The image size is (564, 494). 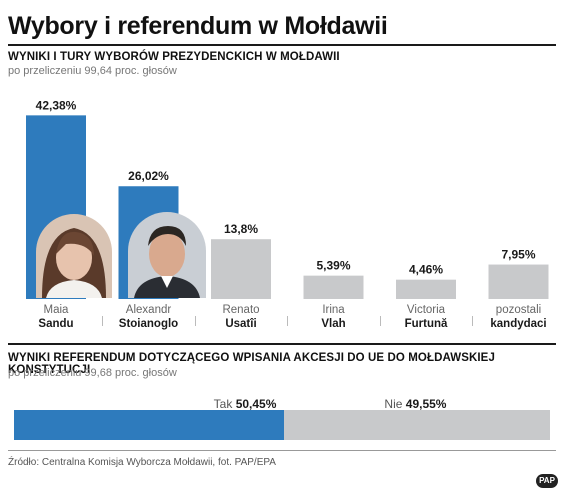 What do you see at coordinates (198, 26) in the screenshot?
I see `page-title: Wybory i referendum w Mołdawii` at bounding box center [198, 26].